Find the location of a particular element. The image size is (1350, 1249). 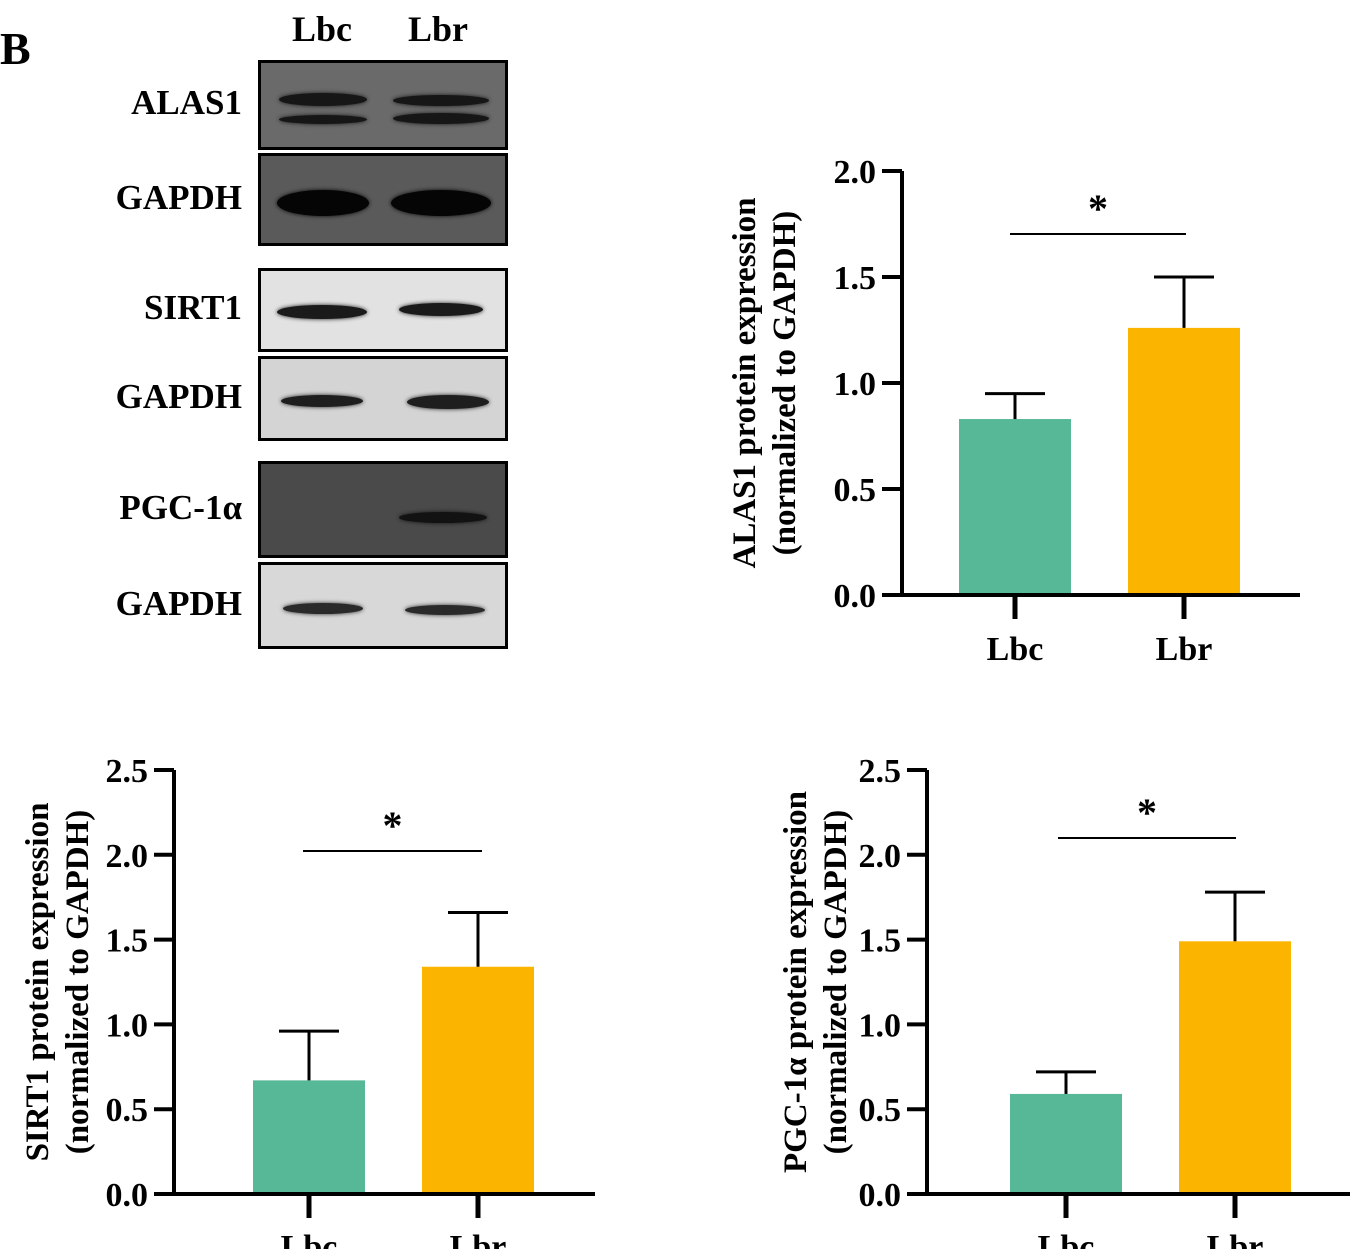

y-axis-title-line1: SIRT1 protein expression is located at coordinates (38, 982).